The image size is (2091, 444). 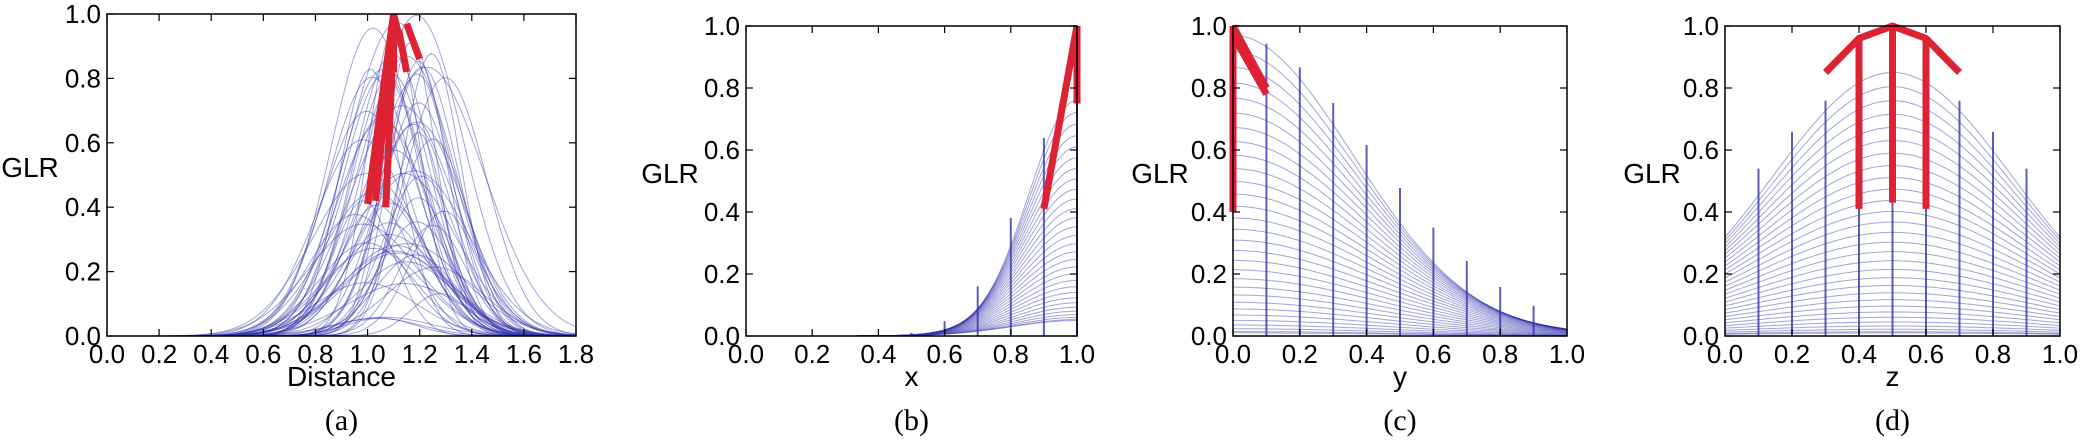 I want to click on x-axis-label: y, so click(x=1400, y=376).